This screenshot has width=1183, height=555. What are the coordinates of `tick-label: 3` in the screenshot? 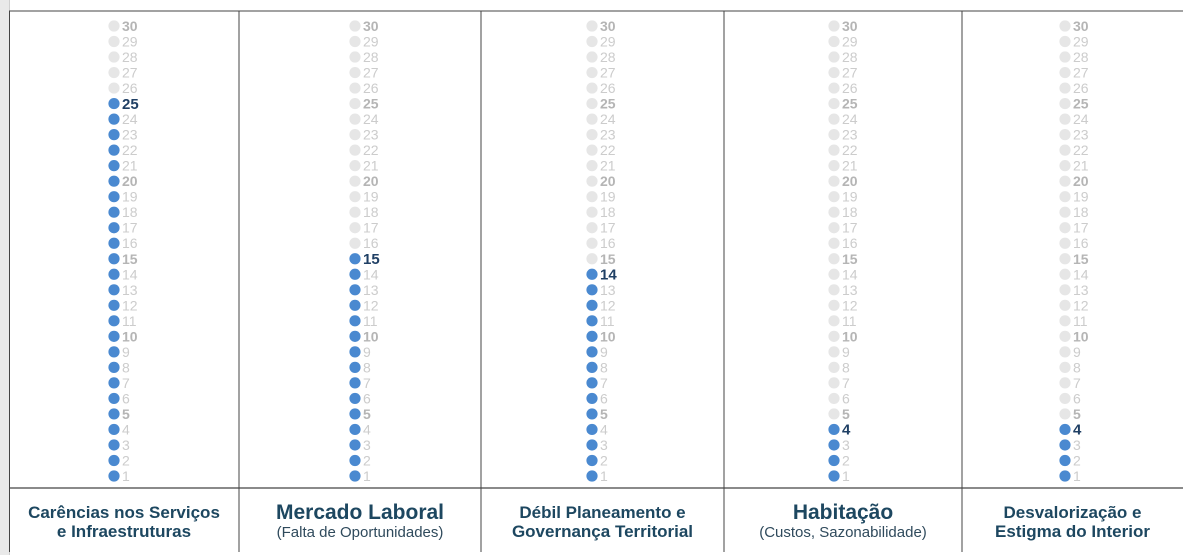 It's located at (604, 445).